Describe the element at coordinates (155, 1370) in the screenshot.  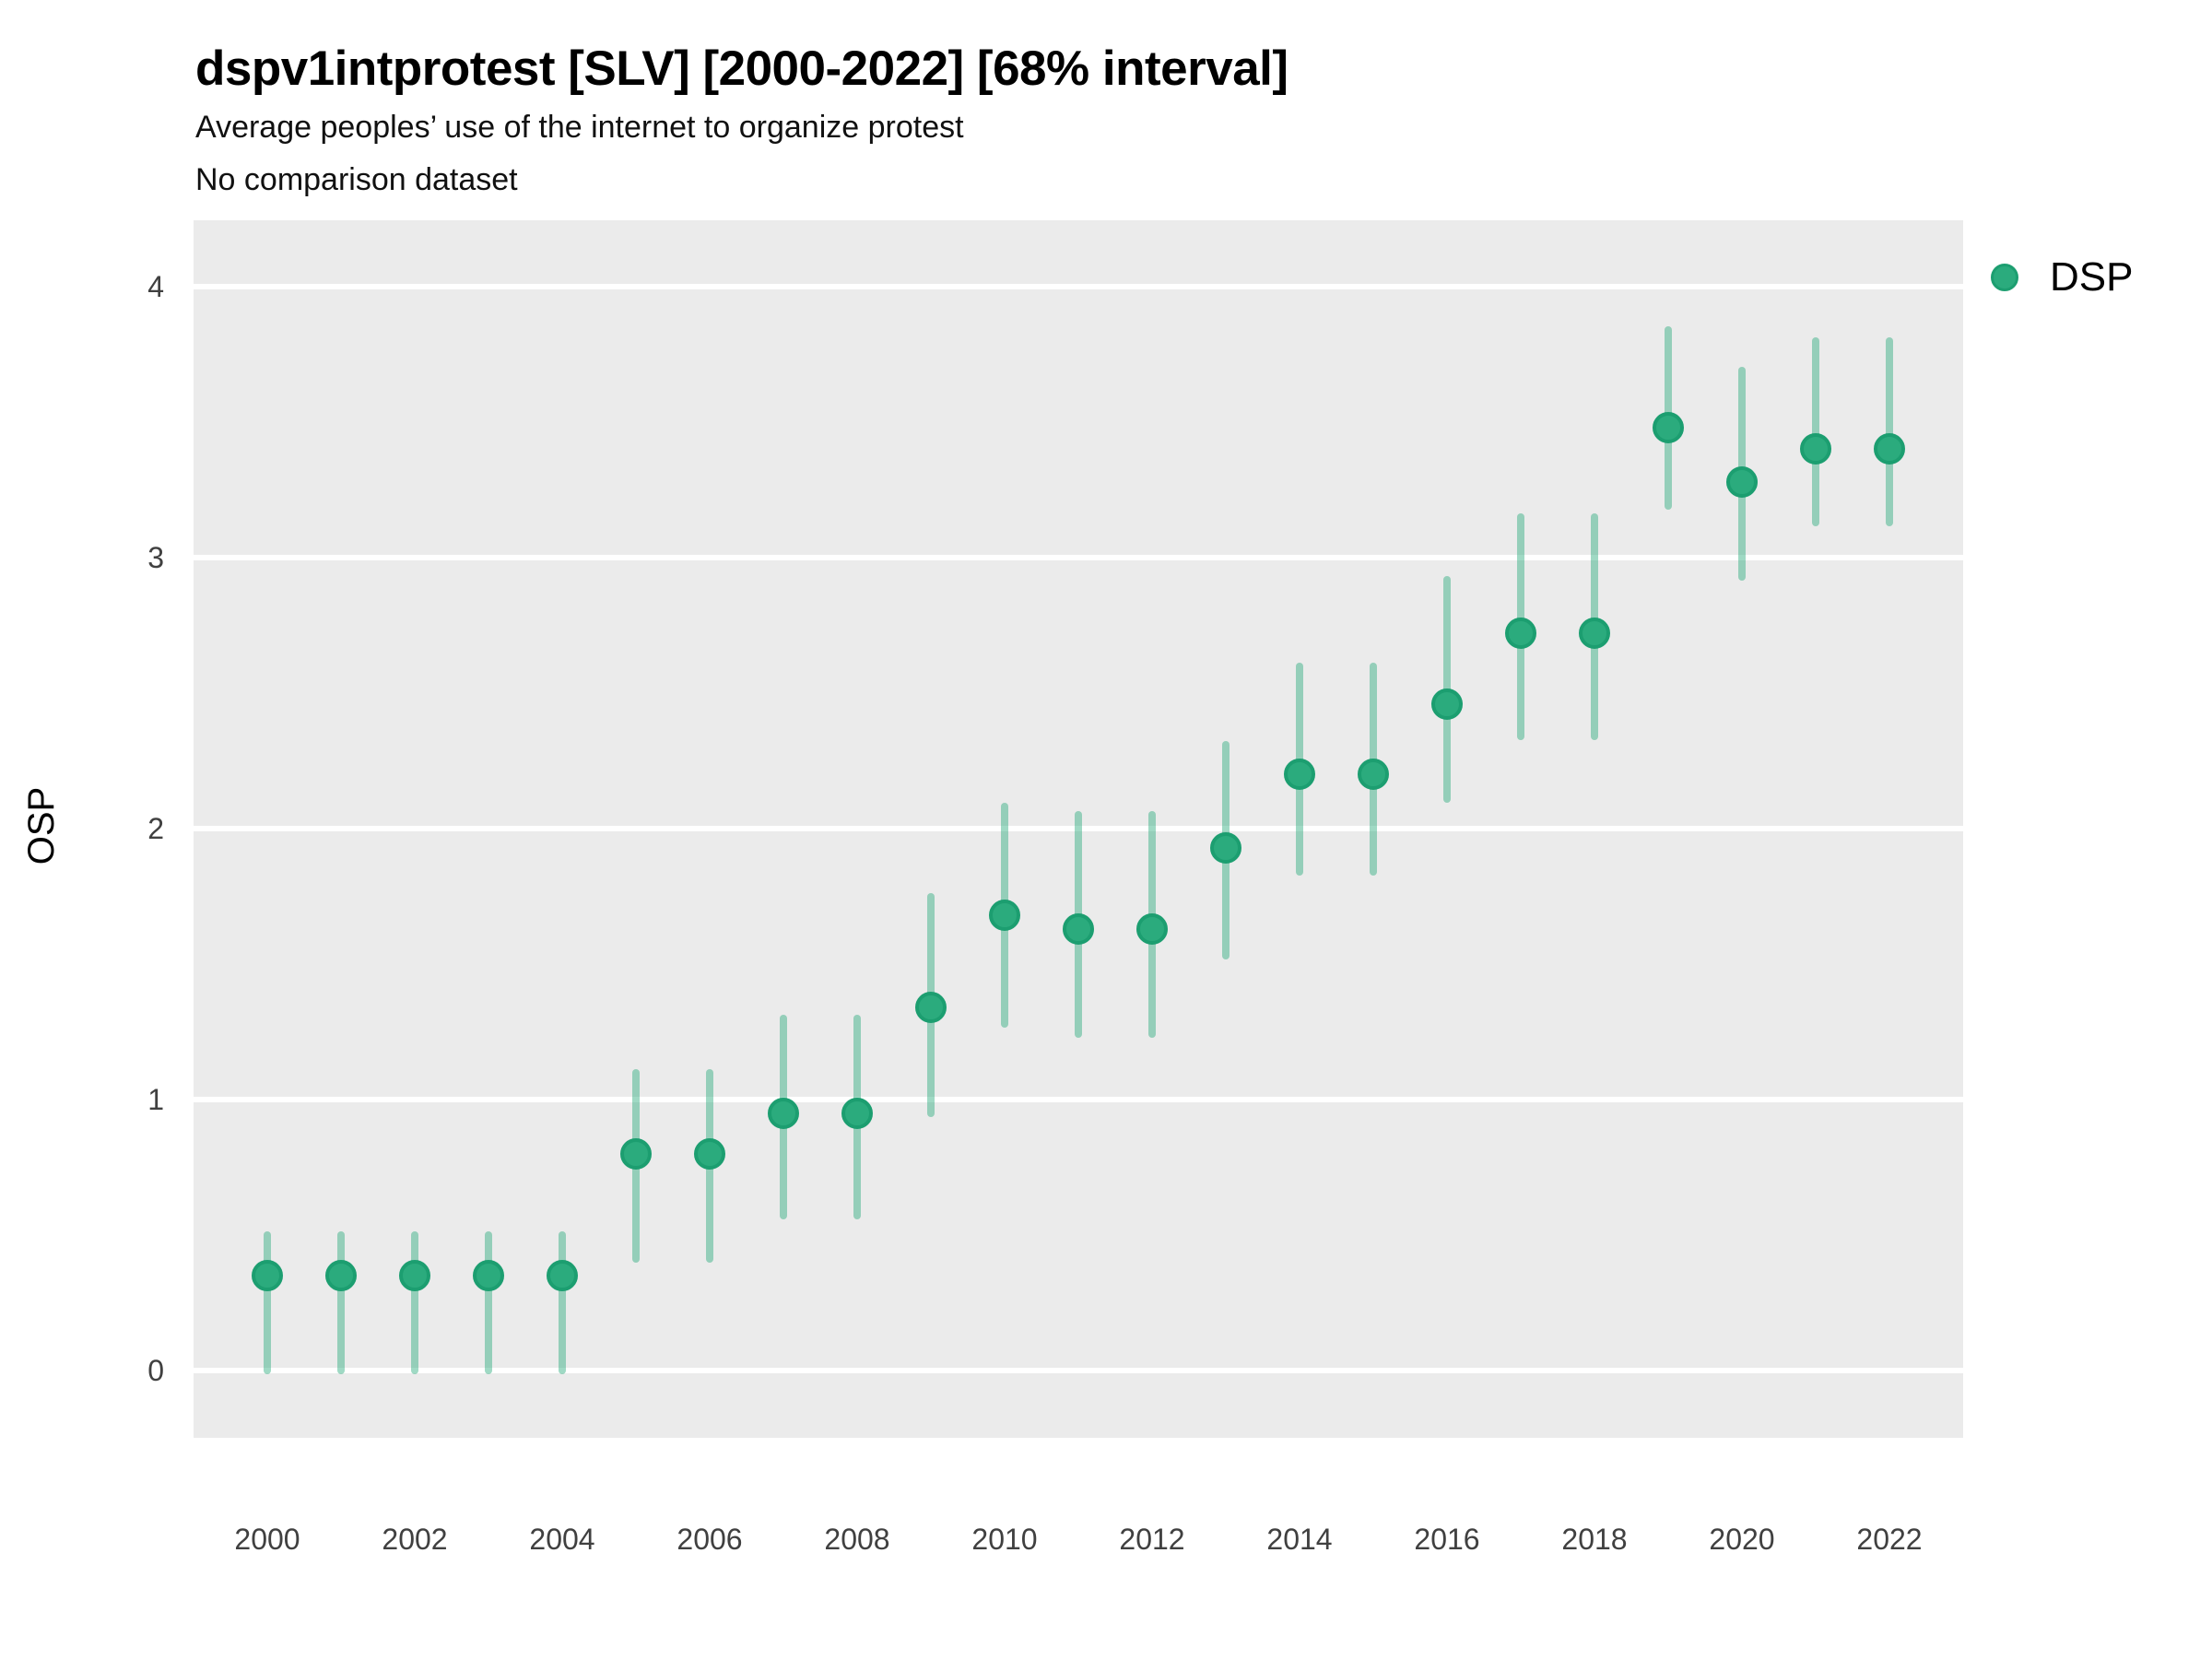
I see `y-tick-label-0: 0` at that location.